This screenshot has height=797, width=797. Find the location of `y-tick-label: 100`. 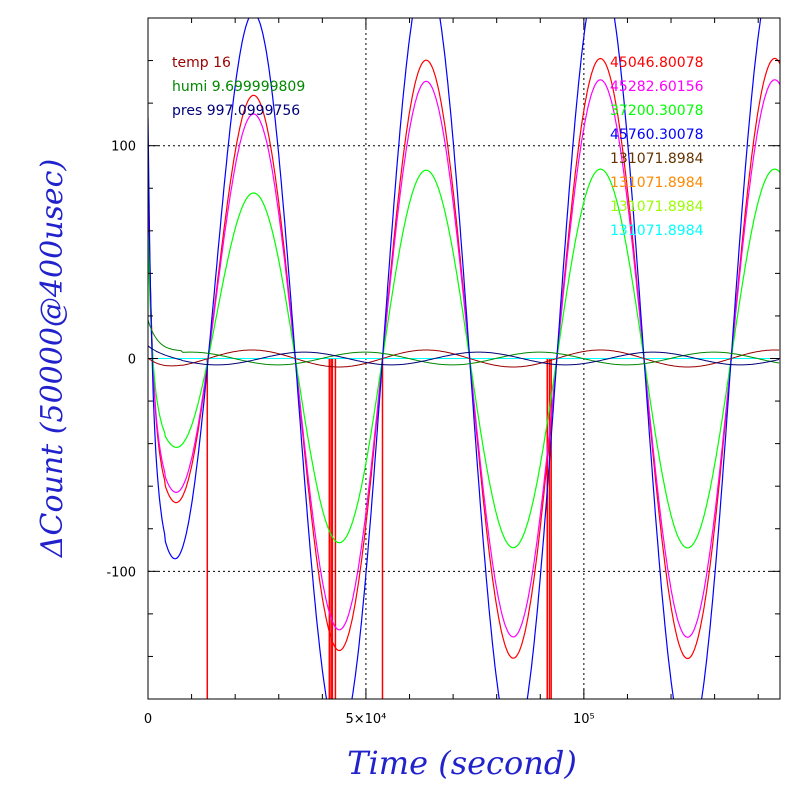

y-tick-label: 100 is located at coordinates (123, 147).